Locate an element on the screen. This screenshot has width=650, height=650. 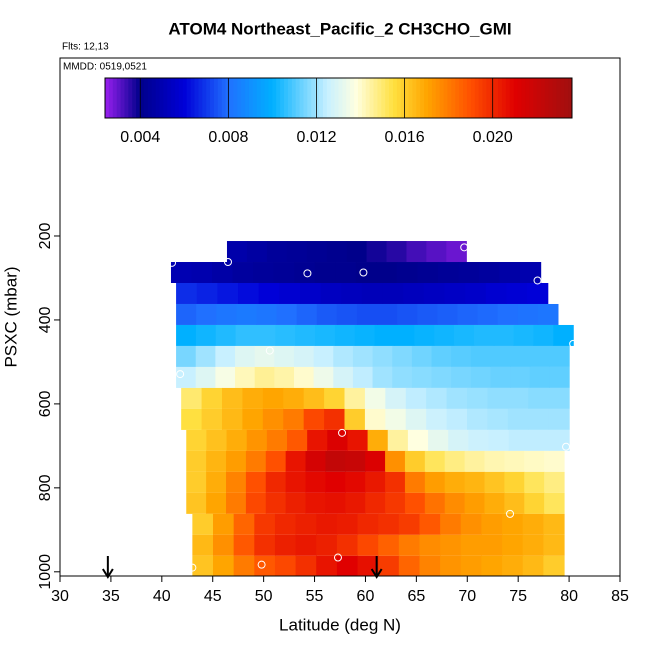
x-tick-label: 40 is located at coordinates (162, 596).